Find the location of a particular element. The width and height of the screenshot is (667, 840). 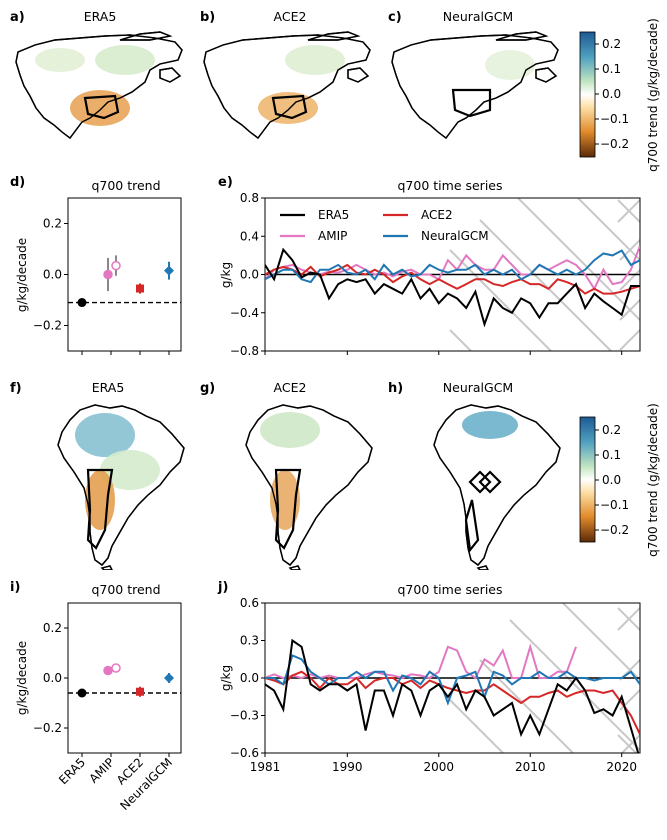

panel-label-a: a) is located at coordinates (17, 17).